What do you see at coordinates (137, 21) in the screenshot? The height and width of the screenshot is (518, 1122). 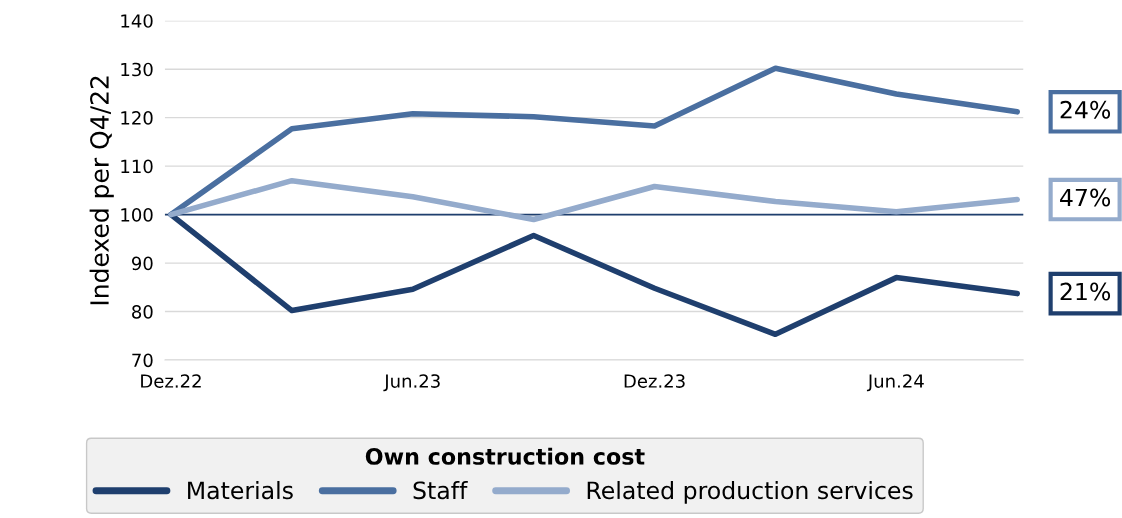 I see `y-tick-label: 140` at bounding box center [137, 21].